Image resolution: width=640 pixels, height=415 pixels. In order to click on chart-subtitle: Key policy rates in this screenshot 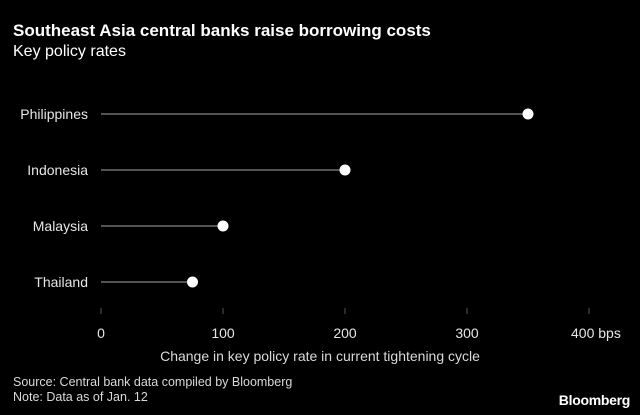, I will do `click(69, 51)`.